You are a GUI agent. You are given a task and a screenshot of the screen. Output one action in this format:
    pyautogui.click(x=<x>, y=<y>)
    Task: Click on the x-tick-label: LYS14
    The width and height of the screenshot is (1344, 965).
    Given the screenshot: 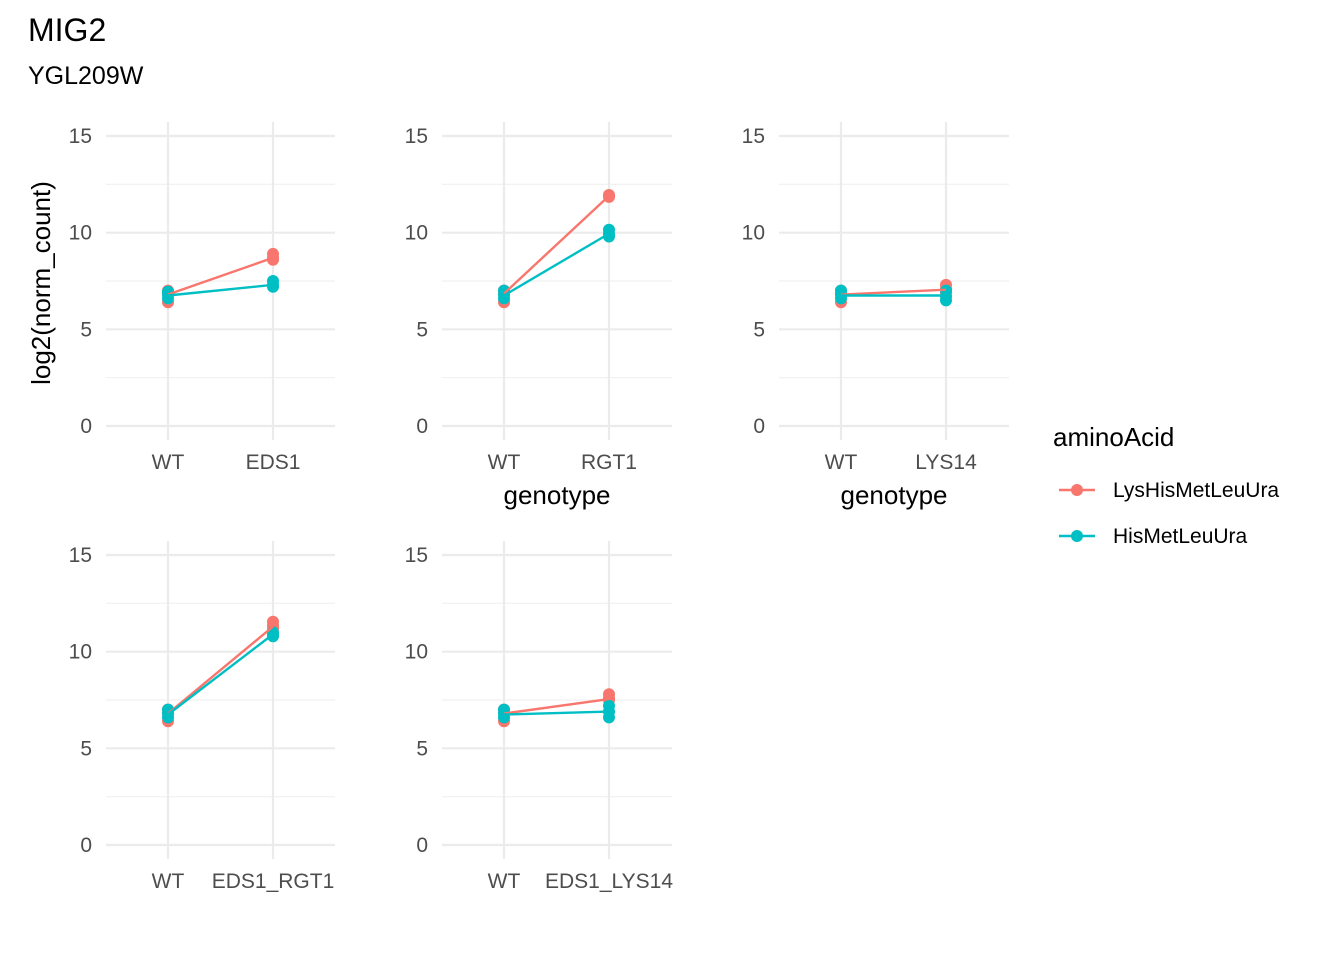 What is the action you would take?
    pyautogui.click(x=946, y=462)
    